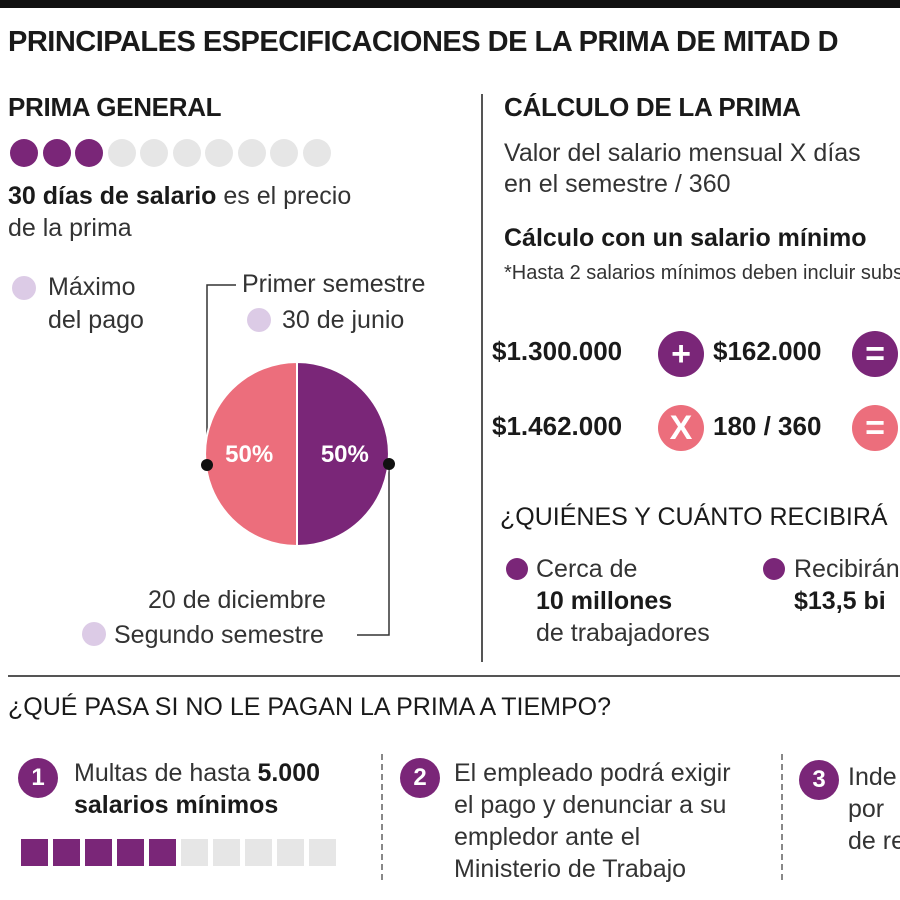 This screenshot has height=900, width=900. I want to click on leader-line-second, so click(373, 550).